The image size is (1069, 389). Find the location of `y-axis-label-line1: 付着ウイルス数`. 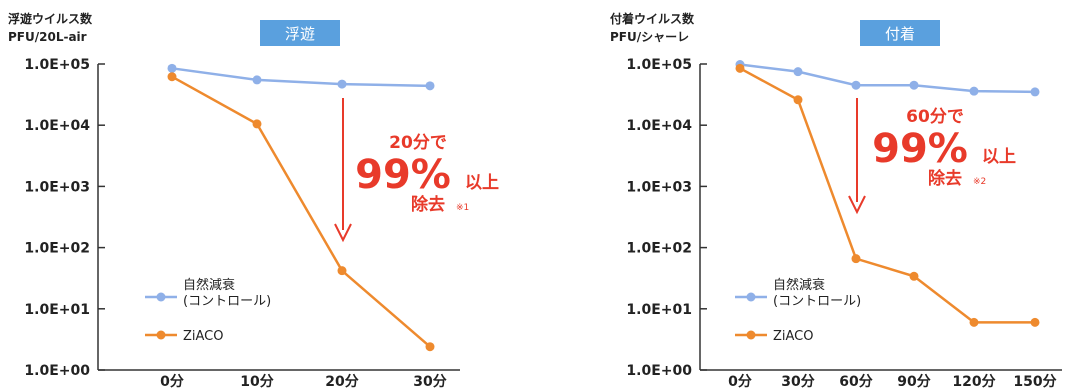

y-axis-label-line1: 付着ウイルス数 is located at coordinates (652, 18).